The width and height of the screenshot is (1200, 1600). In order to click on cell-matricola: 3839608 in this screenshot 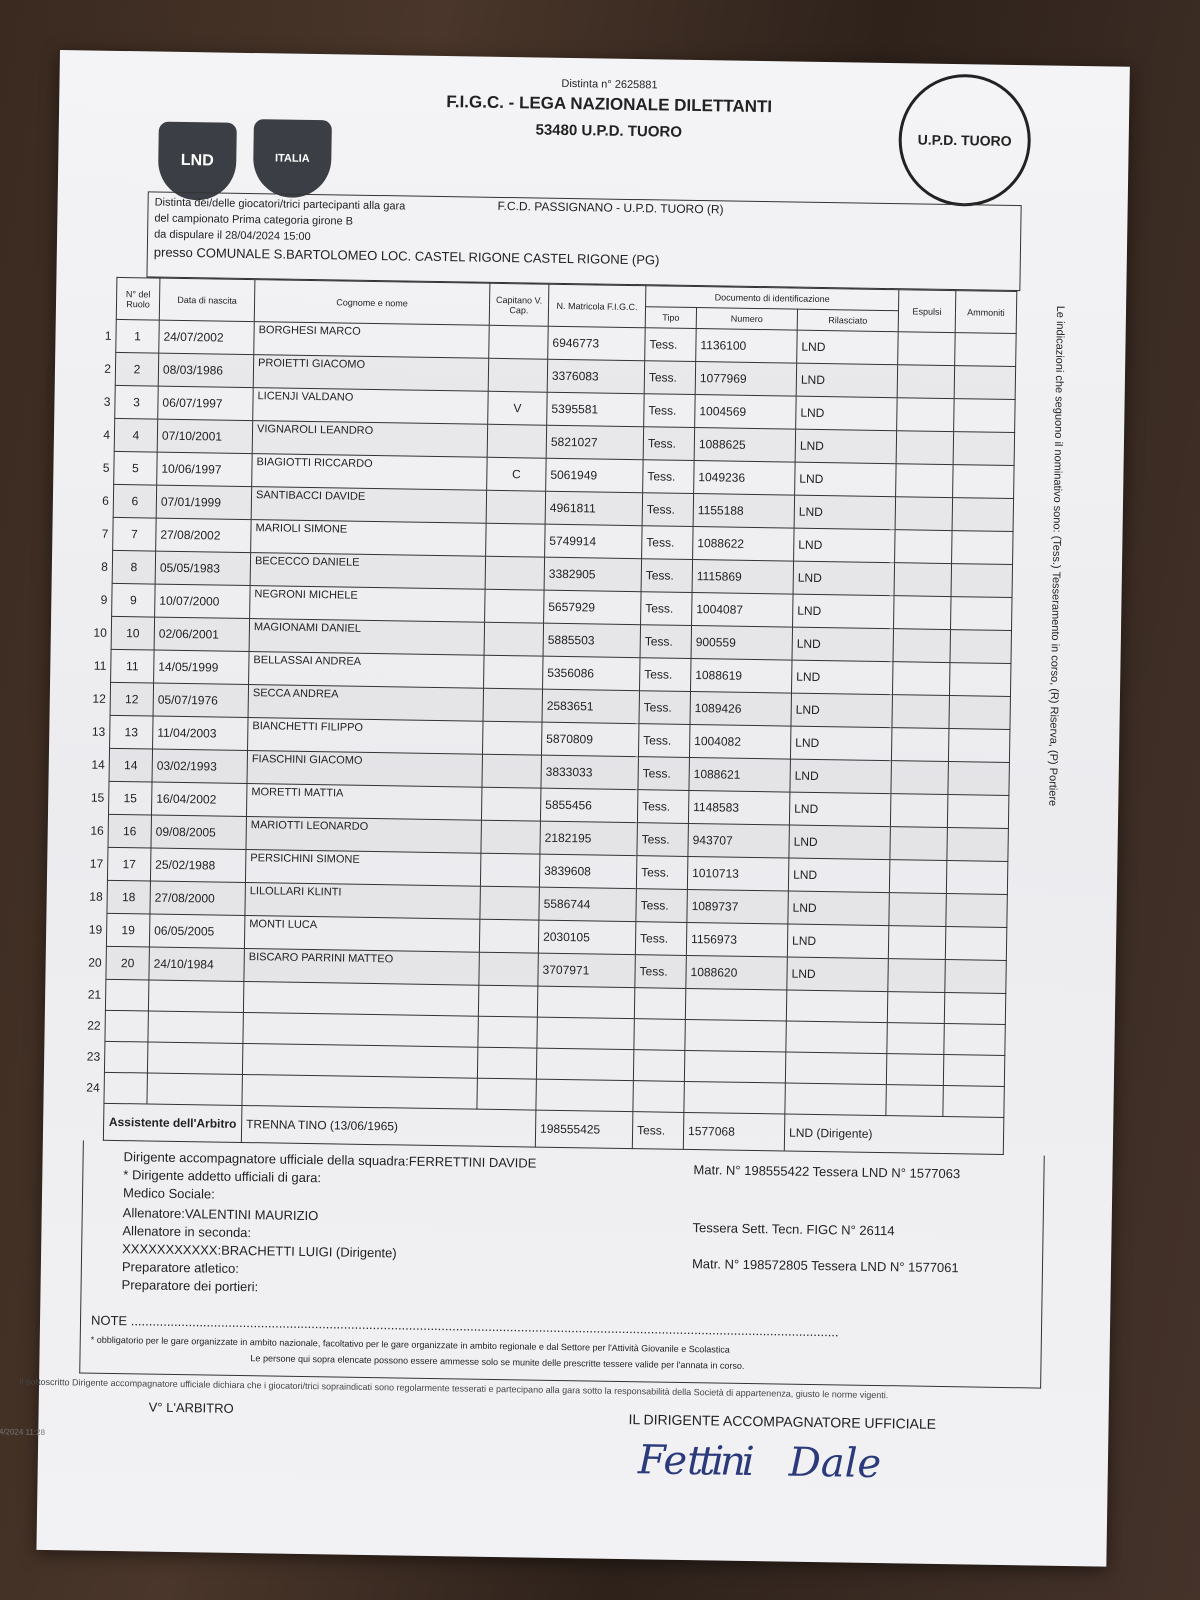, I will do `click(588, 871)`.